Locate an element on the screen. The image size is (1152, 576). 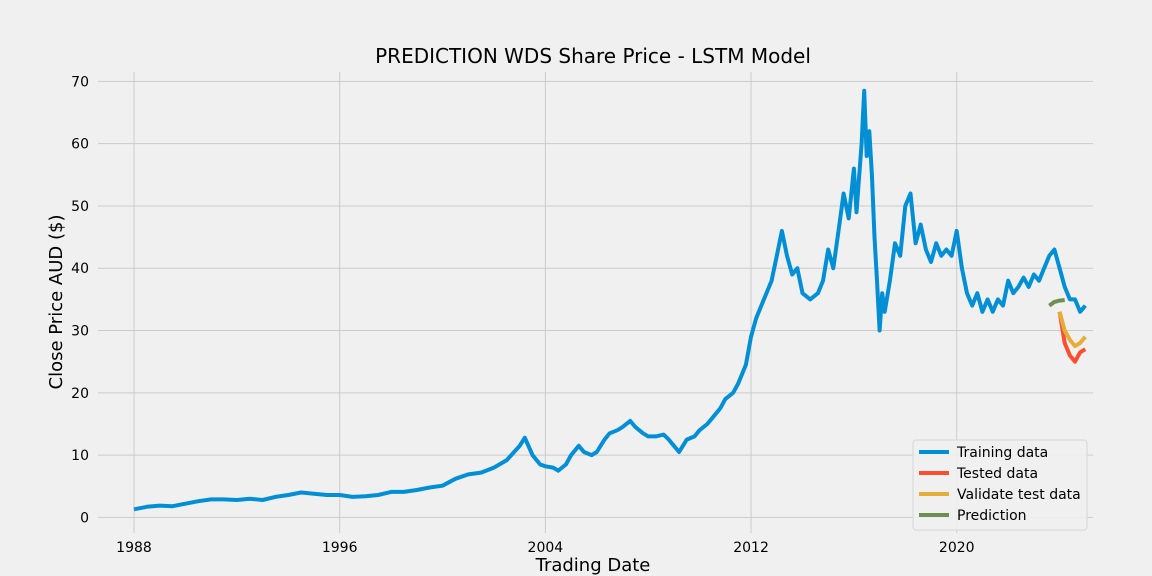
series-line-prediction is located at coordinates (1056, 303).